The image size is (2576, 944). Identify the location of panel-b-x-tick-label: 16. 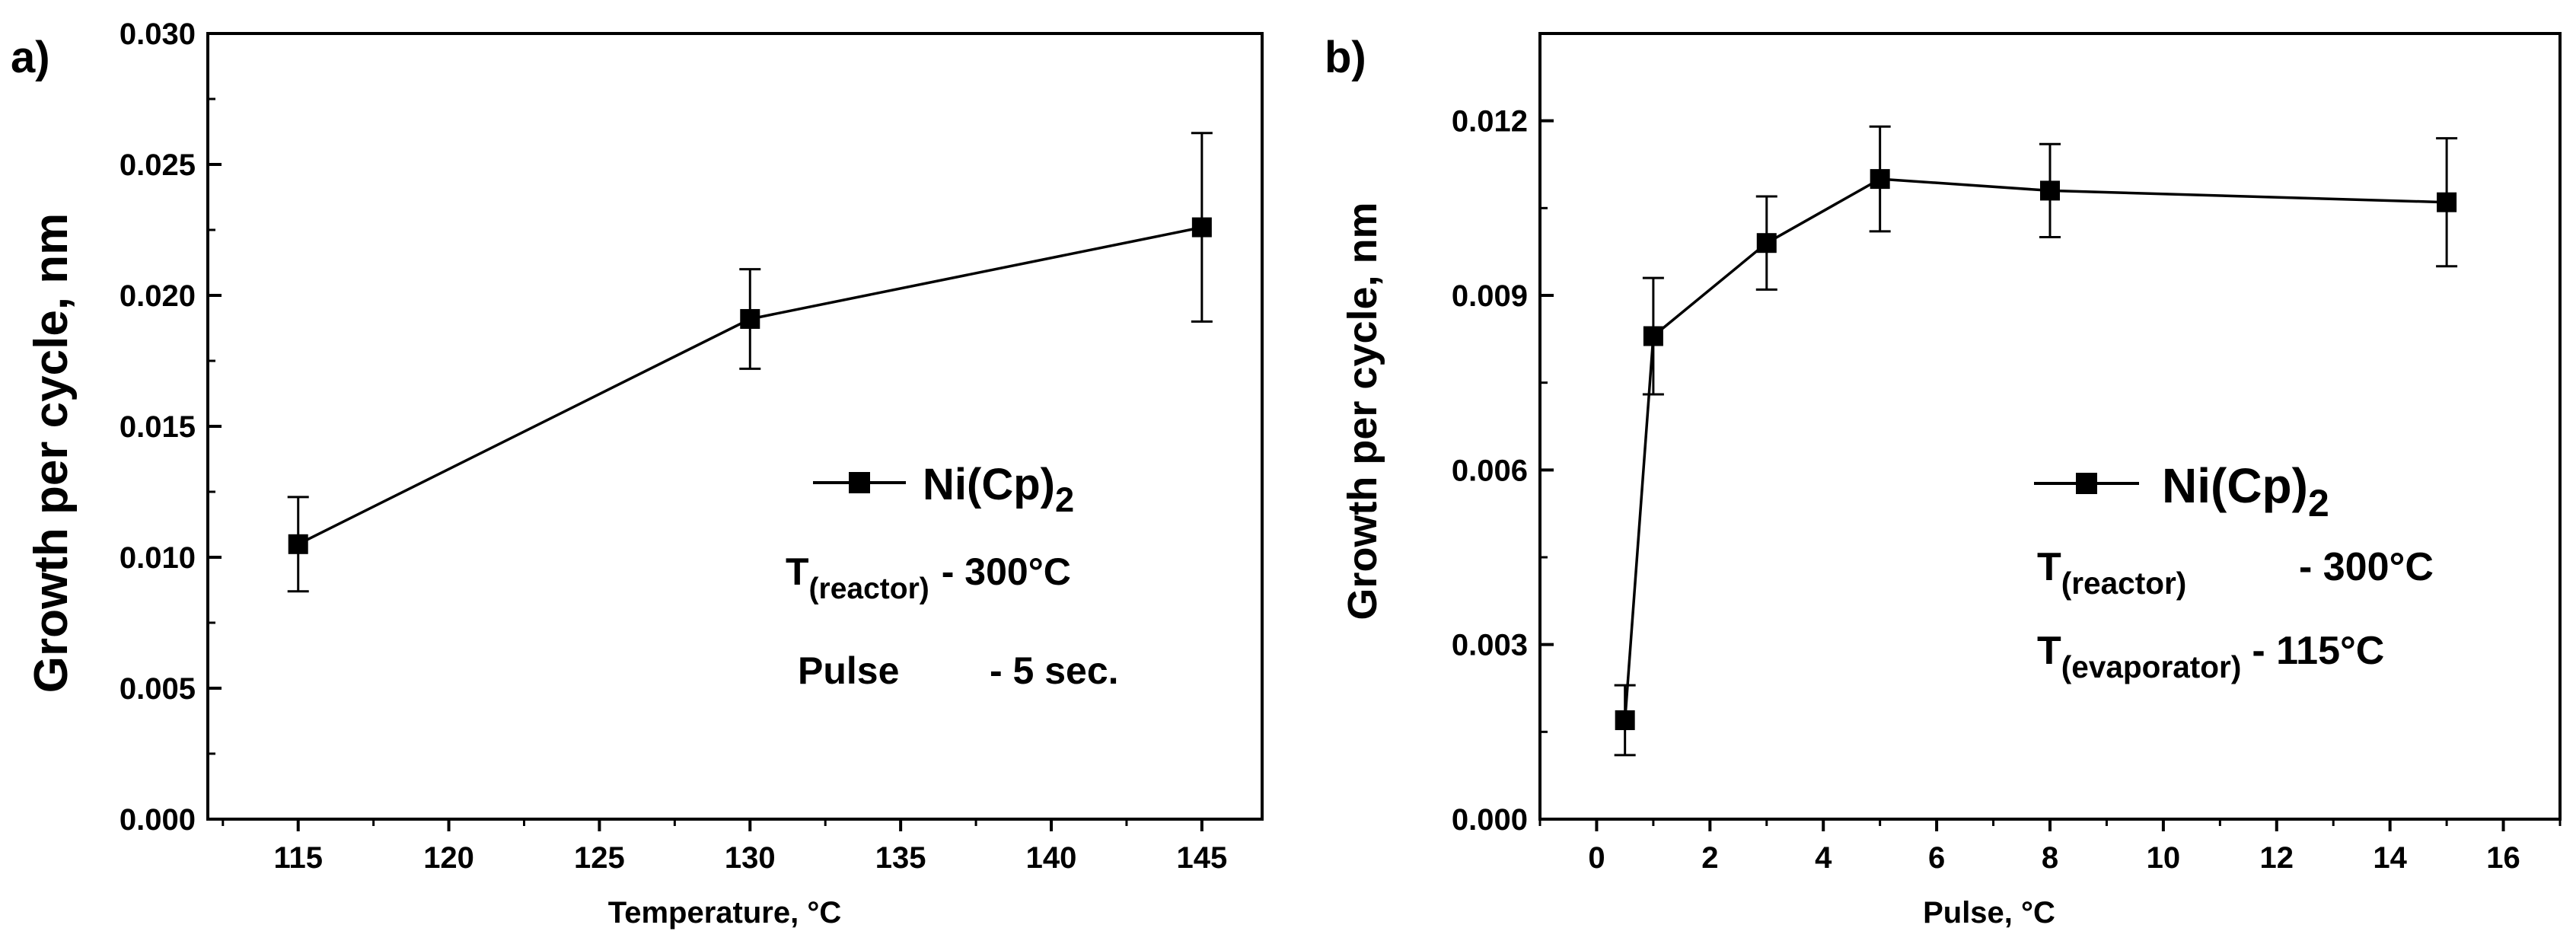
(2503, 858).